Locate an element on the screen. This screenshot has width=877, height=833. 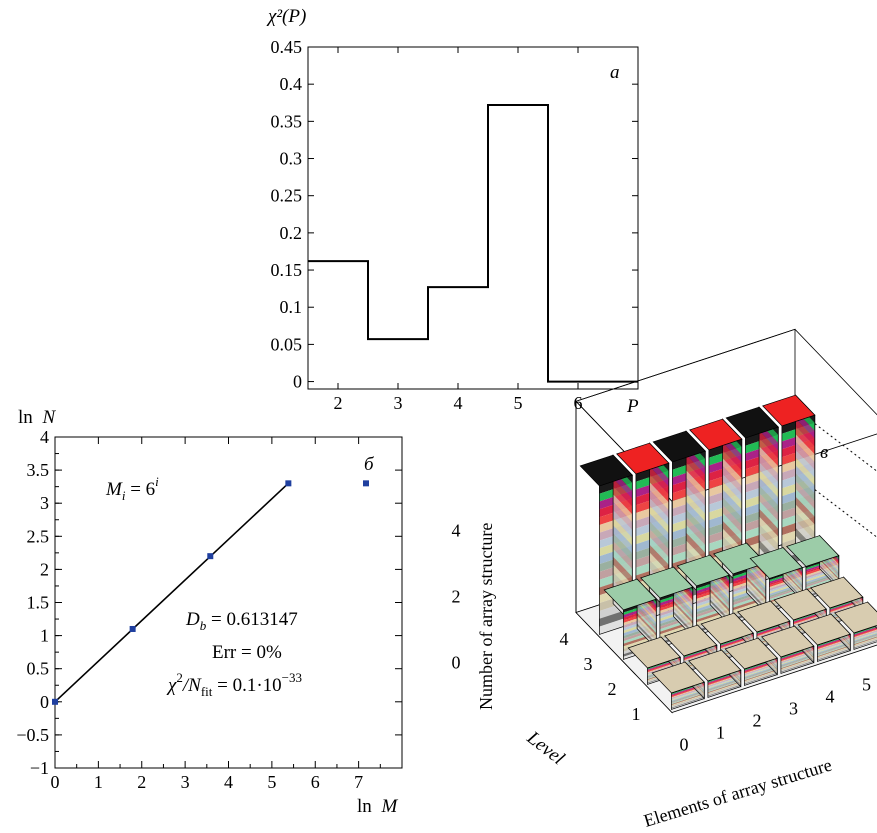
annotation-db-sub: b is located at coordinates (203, 625).